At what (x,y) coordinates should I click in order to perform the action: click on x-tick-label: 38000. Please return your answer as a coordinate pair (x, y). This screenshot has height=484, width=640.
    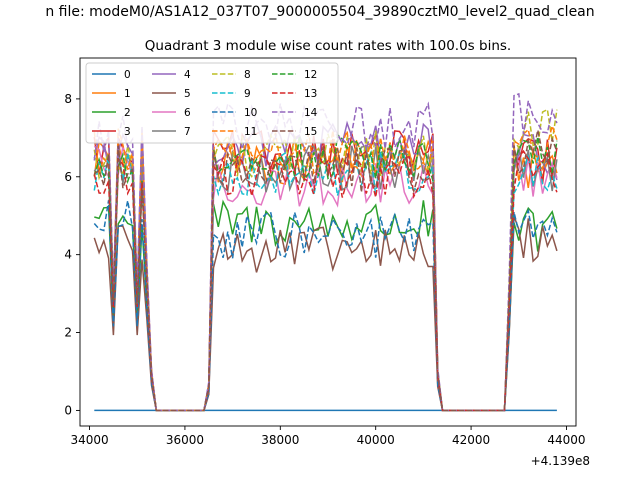
    Looking at the image, I should click on (280, 440).